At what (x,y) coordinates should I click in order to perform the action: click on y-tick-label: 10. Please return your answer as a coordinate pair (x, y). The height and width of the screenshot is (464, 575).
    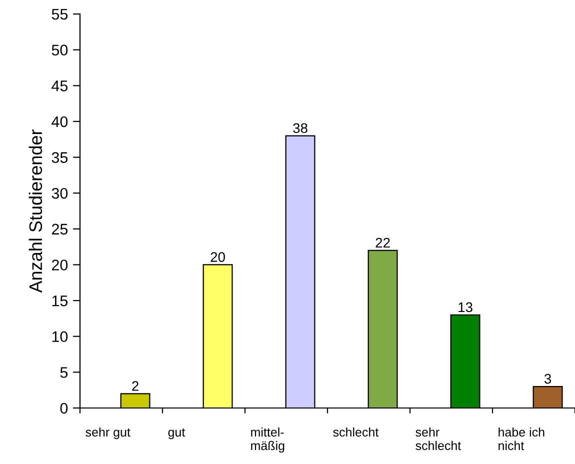
    Looking at the image, I should click on (60, 336).